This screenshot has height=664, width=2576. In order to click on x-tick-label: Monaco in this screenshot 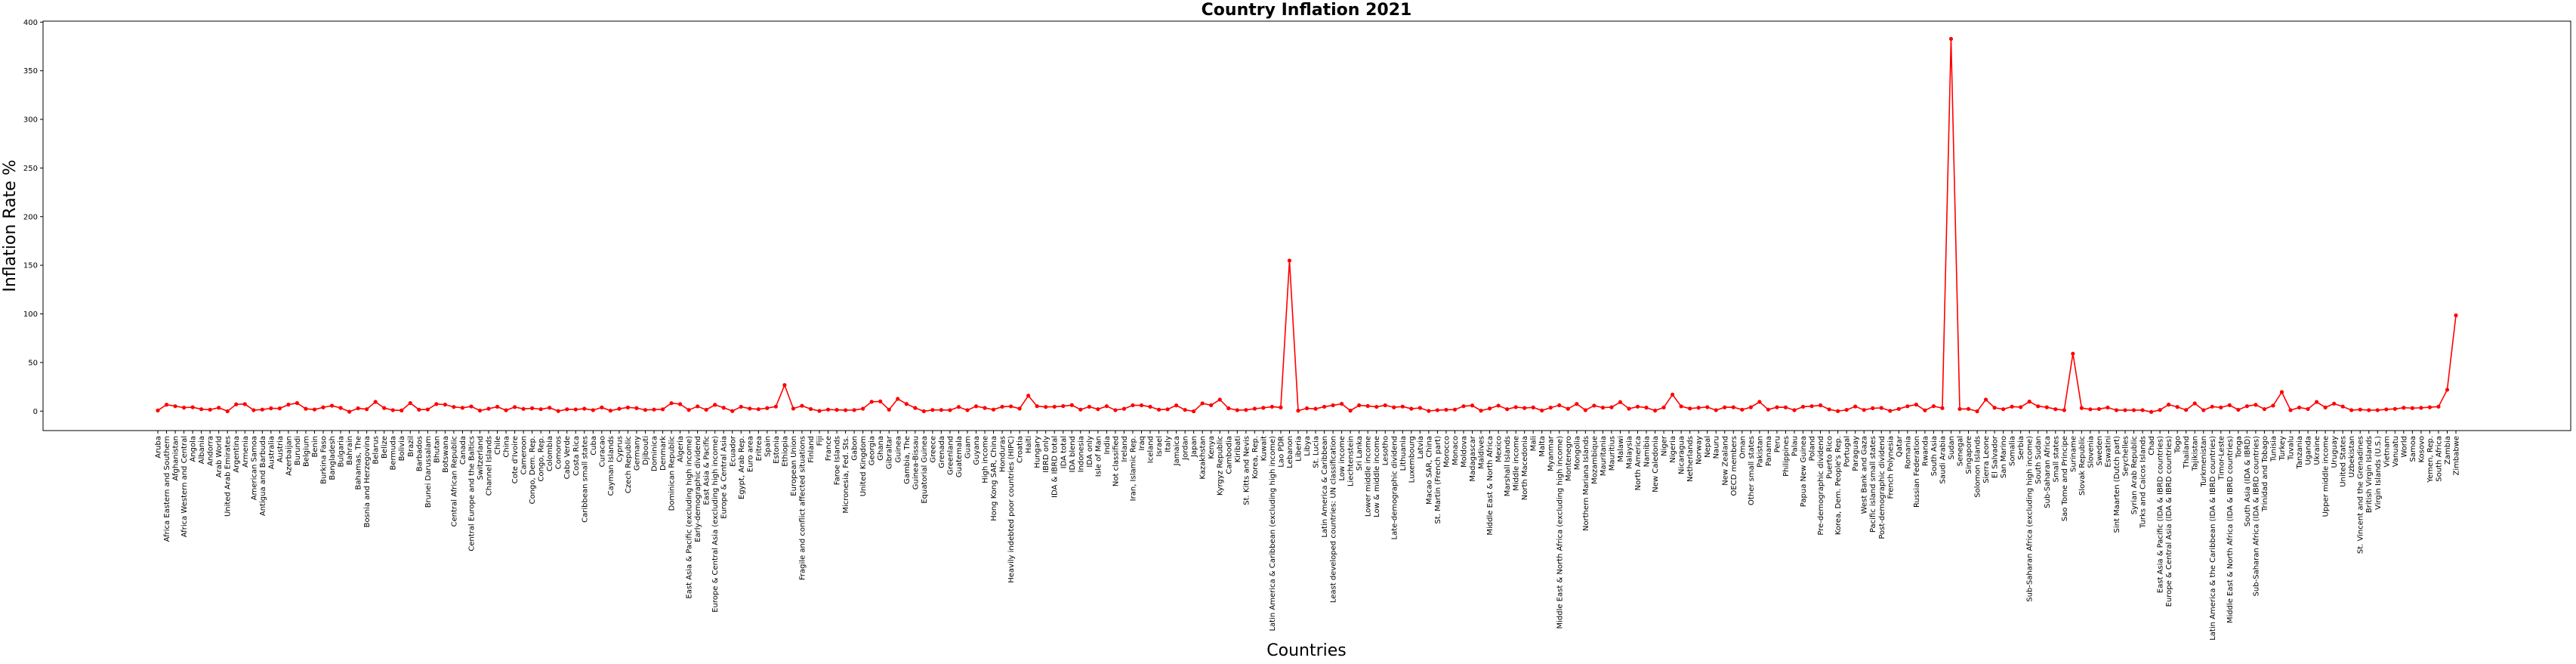, I will do `click(1456, 450)`.